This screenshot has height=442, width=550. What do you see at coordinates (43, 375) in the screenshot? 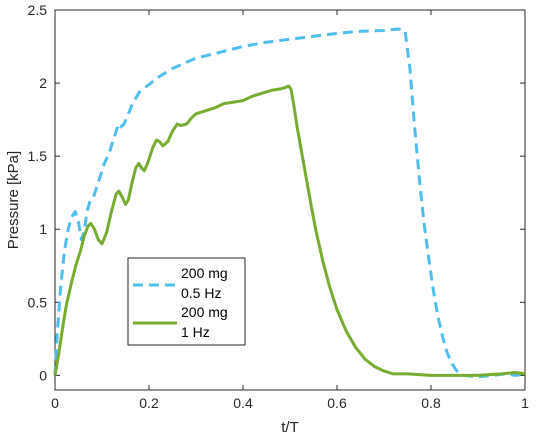
I see `y-tick-label: 0` at bounding box center [43, 375].